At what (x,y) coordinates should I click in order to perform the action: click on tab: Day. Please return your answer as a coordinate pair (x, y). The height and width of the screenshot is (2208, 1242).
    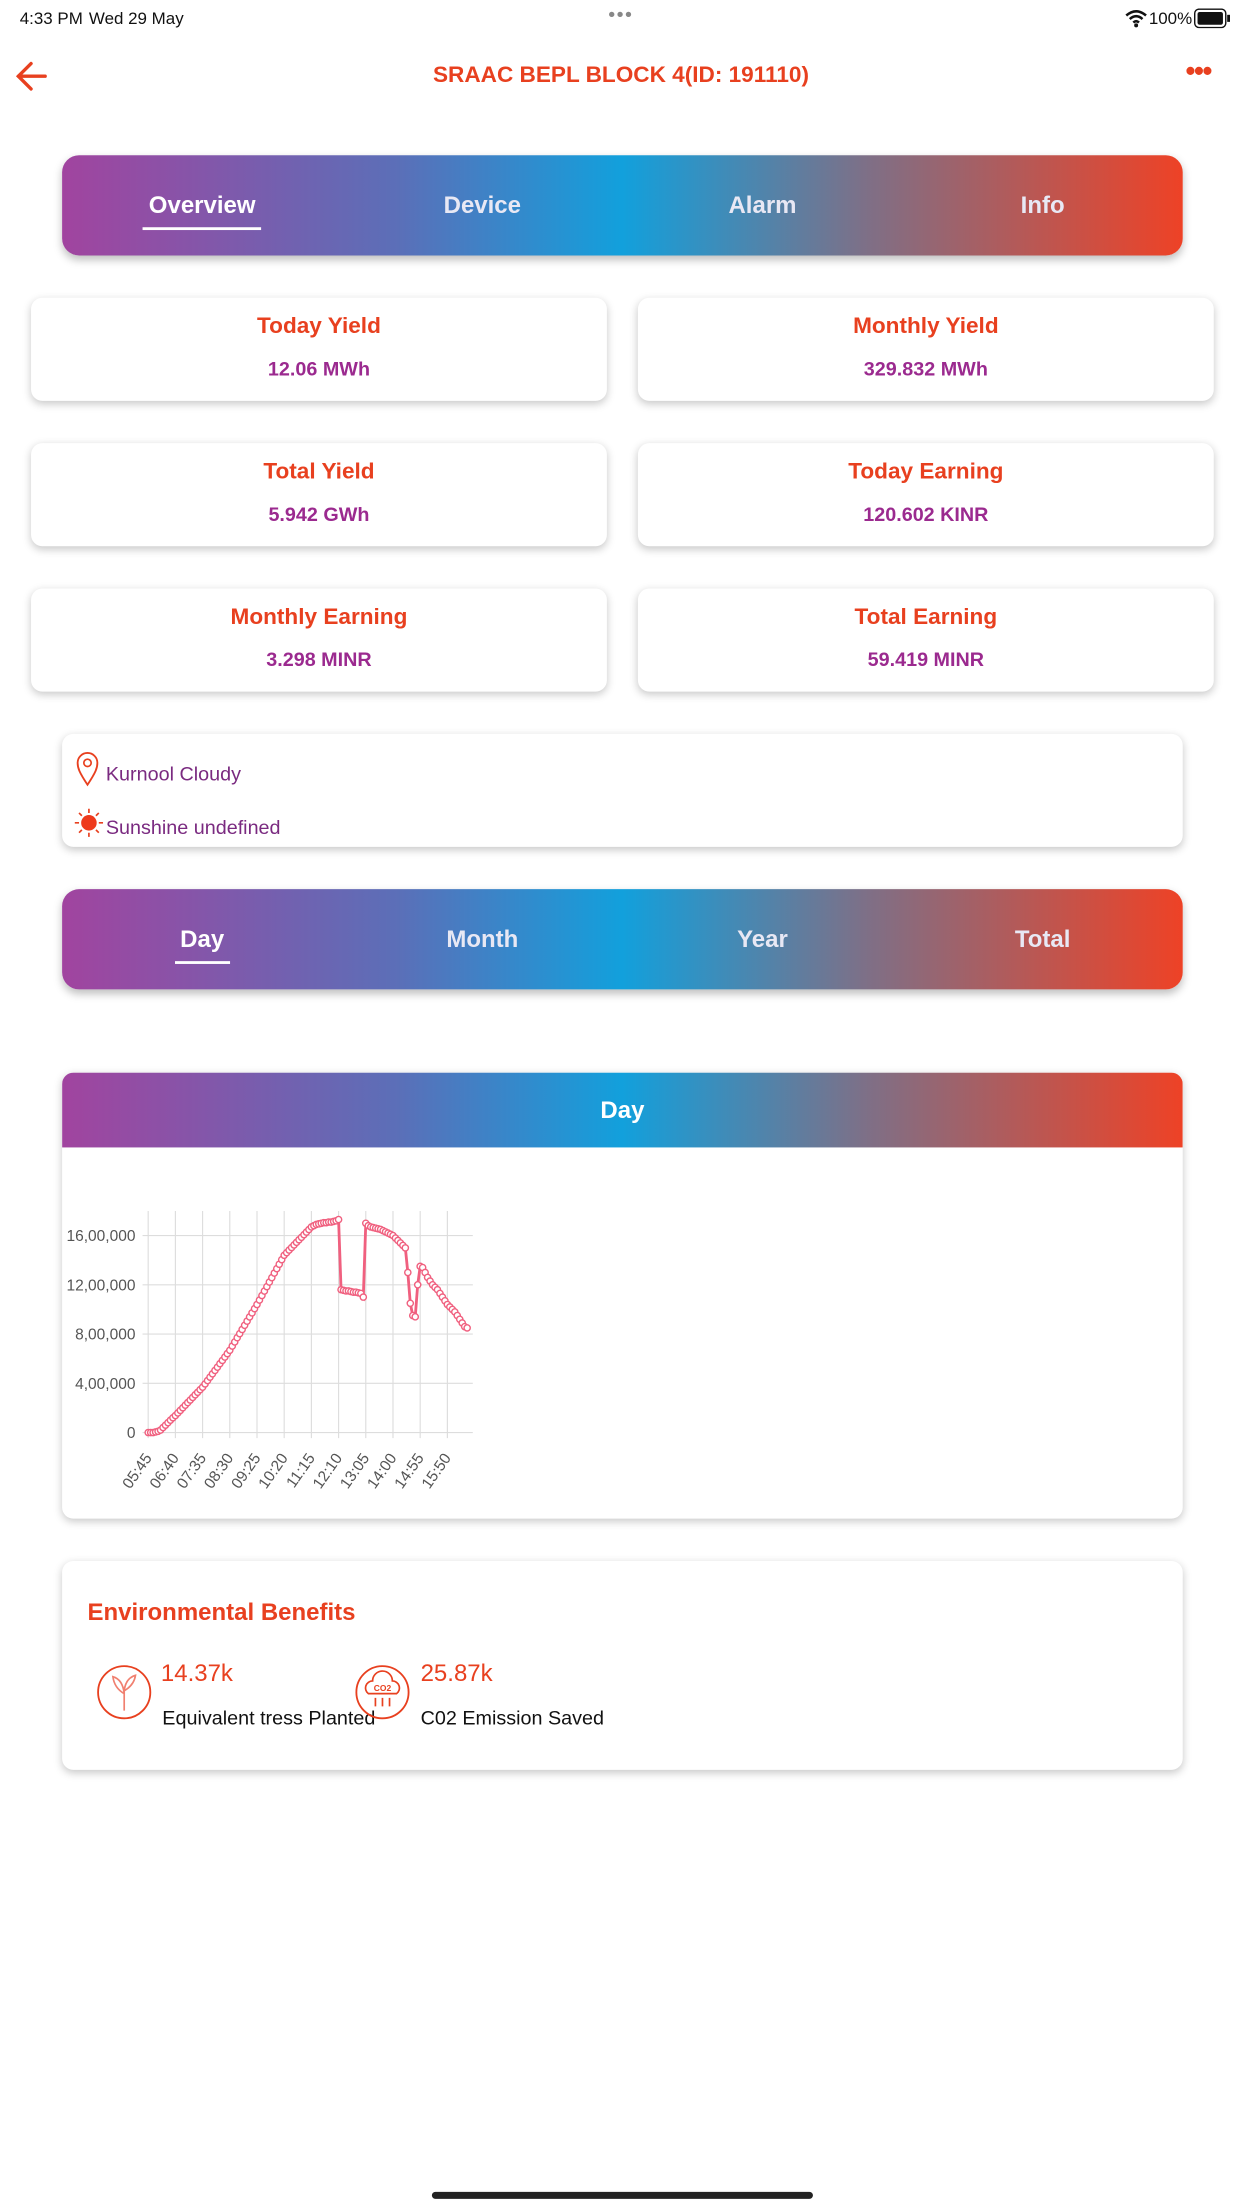
    Looking at the image, I should click on (202, 944).